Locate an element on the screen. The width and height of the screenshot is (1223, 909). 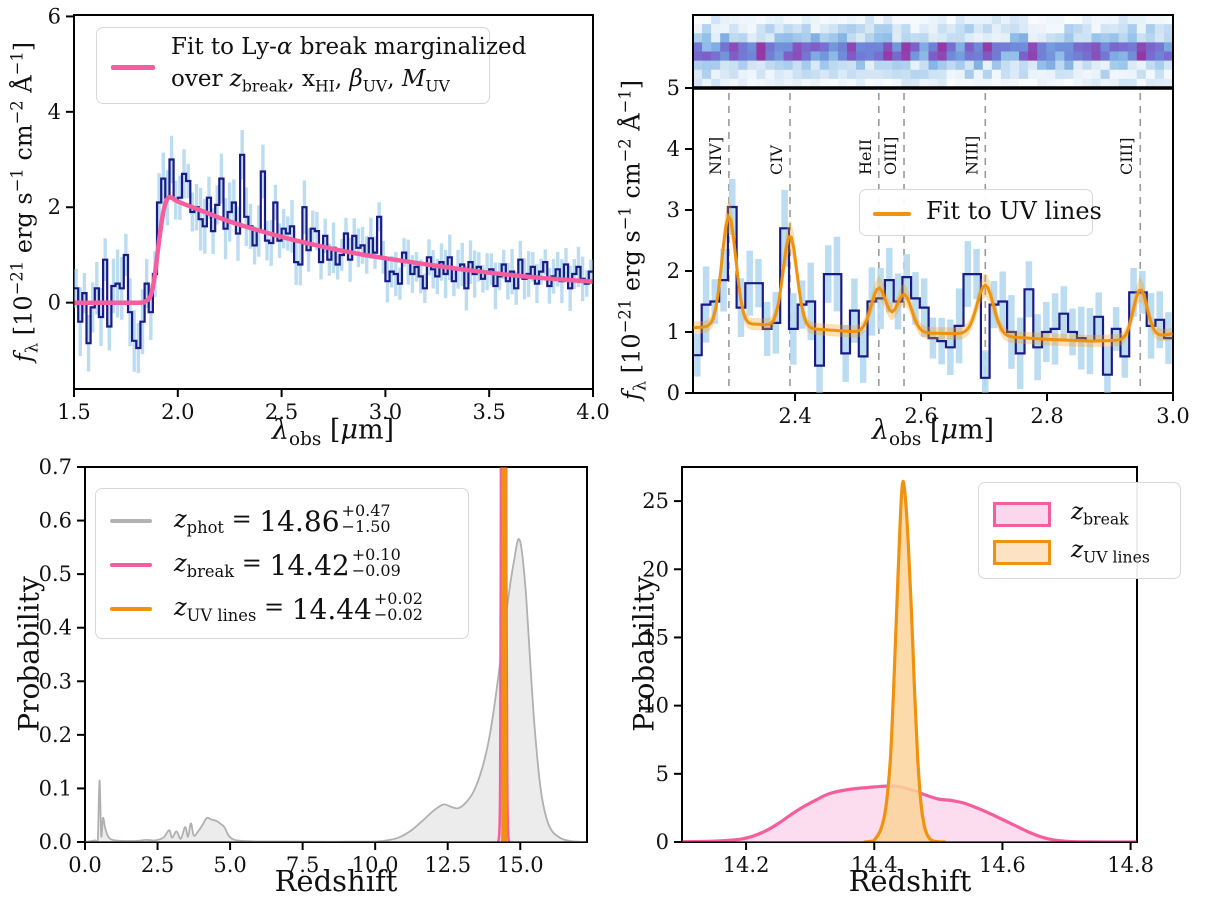
line-swatch is located at coordinates (131, 521).